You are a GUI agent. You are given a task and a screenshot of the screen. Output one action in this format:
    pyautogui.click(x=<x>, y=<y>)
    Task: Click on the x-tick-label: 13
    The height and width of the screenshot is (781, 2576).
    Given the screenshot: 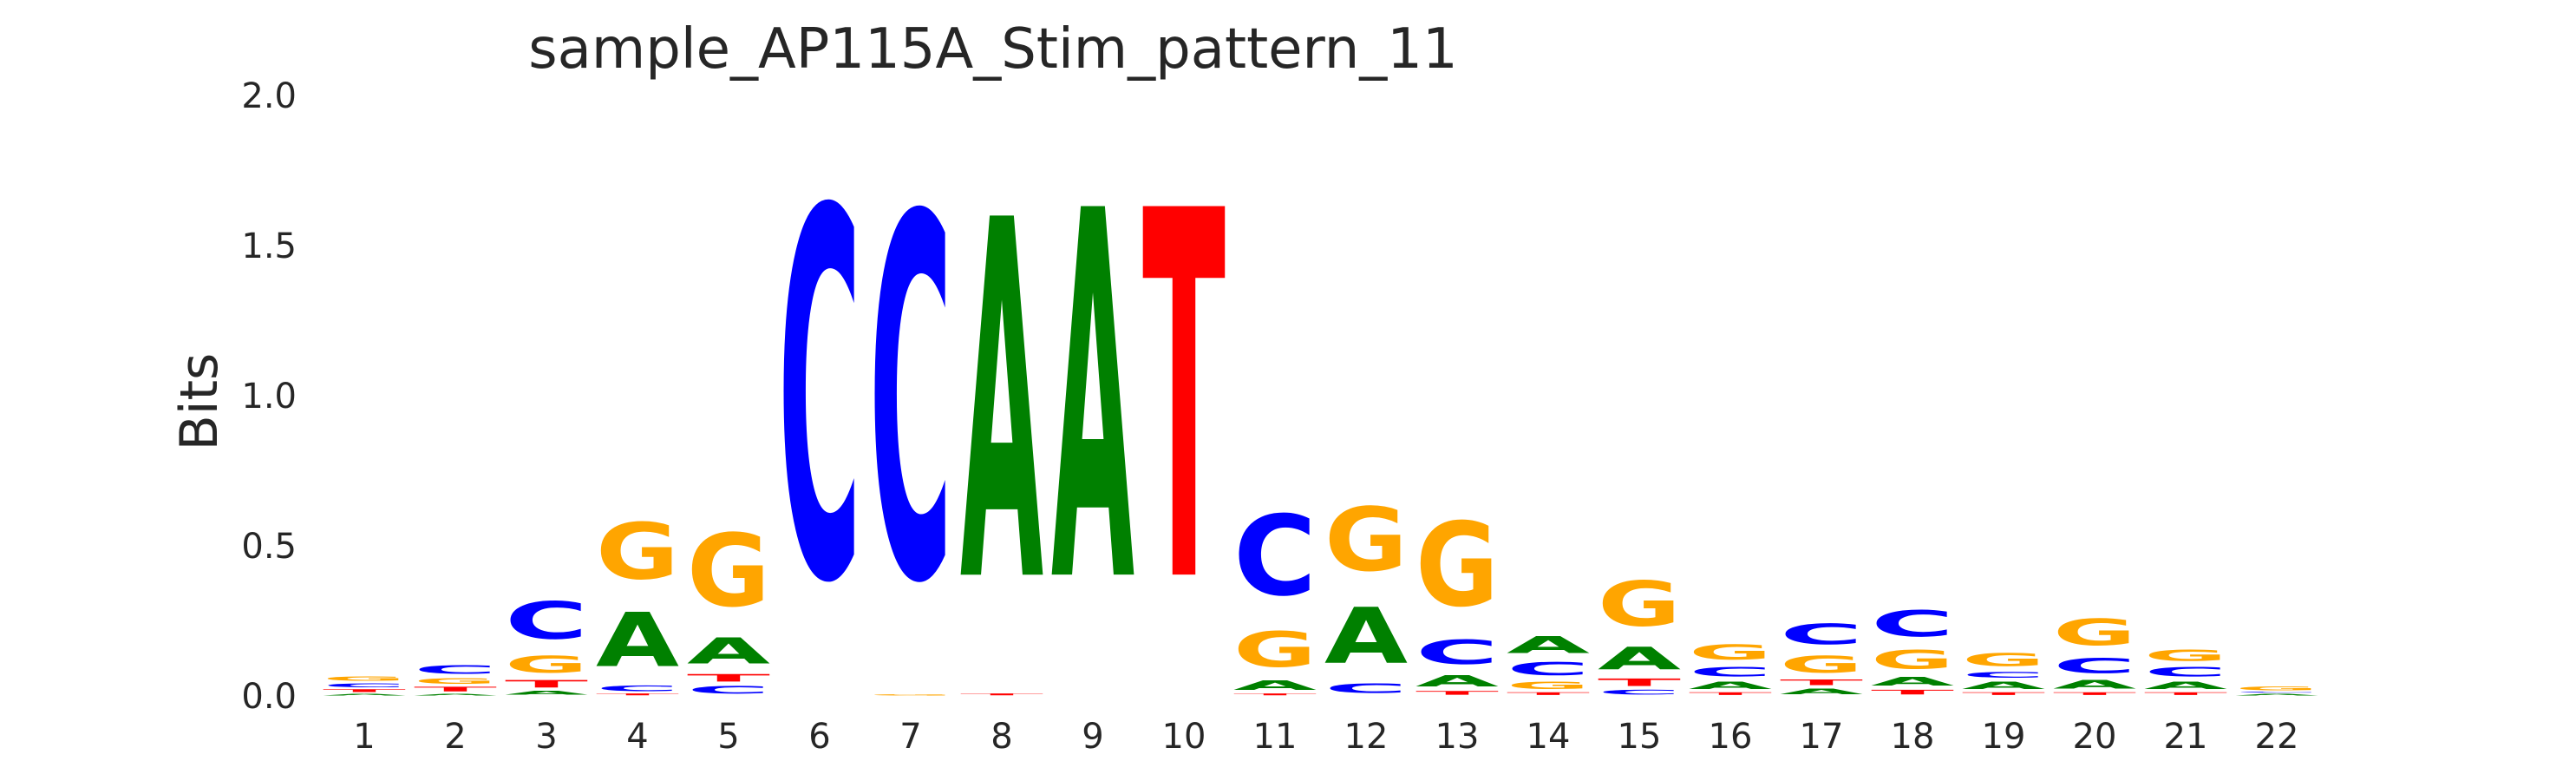 What is the action you would take?
    pyautogui.click(x=1457, y=737)
    